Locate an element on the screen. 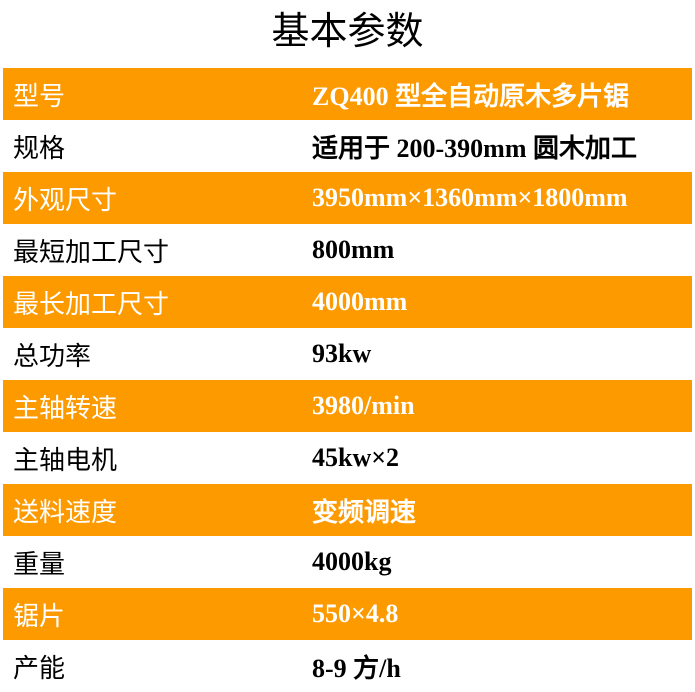 This screenshot has width=695, height=692. row-value: 3950mm×1360mm×1800mm is located at coordinates (470, 197).